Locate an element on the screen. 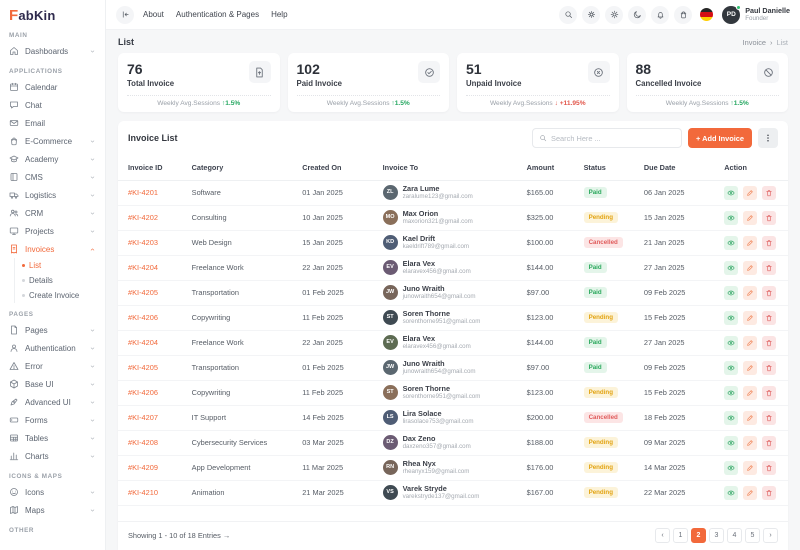  add-invoice-button: + Add Invoice is located at coordinates (720, 138).